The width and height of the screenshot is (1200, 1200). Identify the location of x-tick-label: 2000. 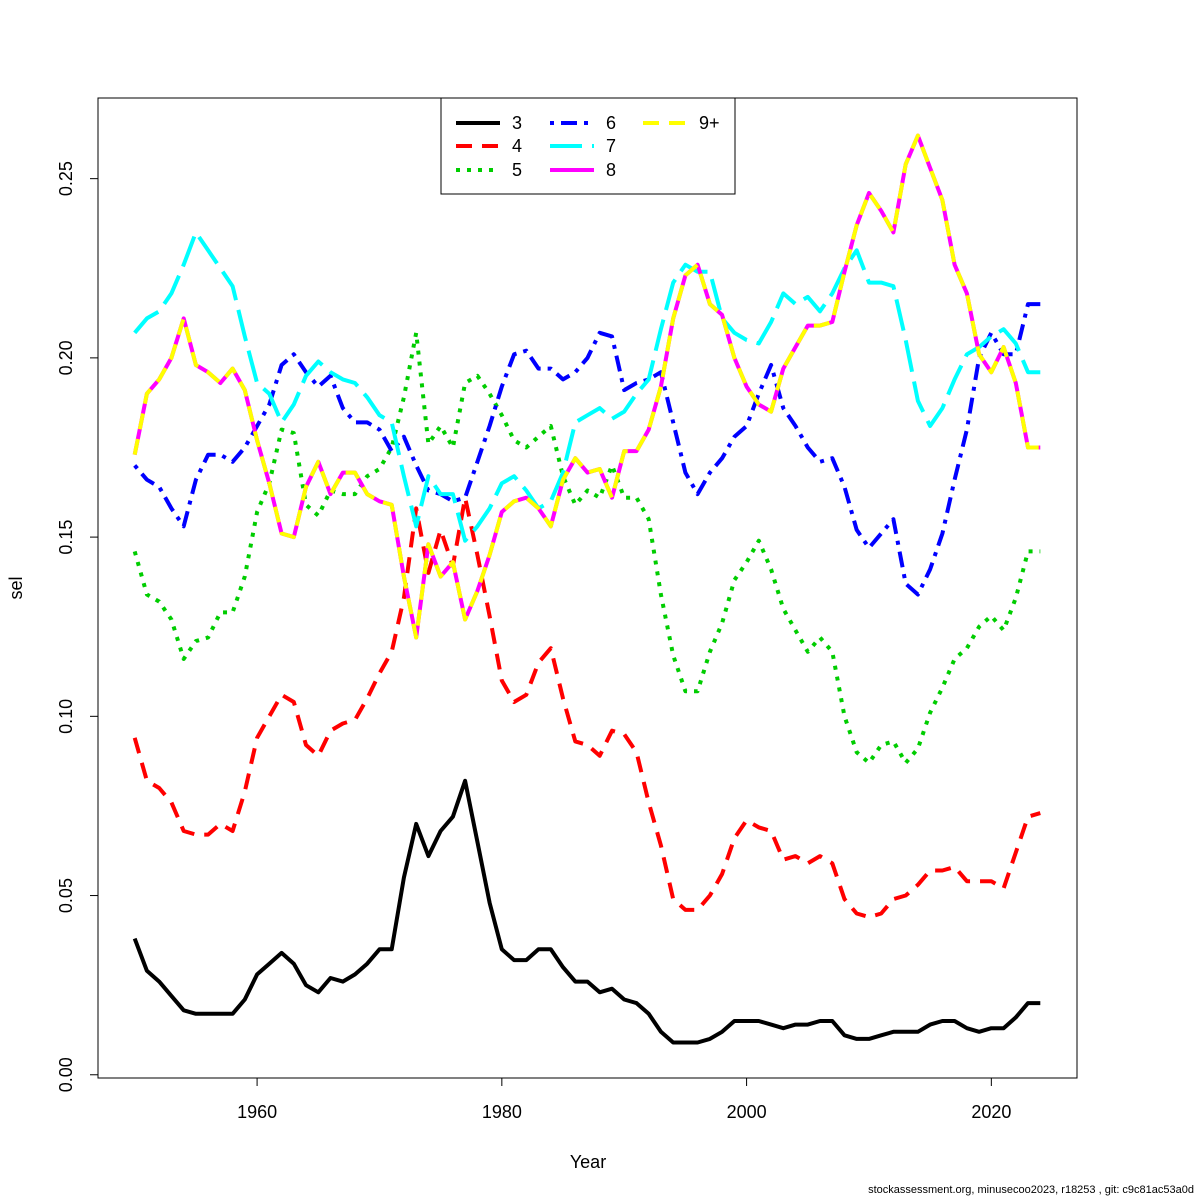
(747, 1112).